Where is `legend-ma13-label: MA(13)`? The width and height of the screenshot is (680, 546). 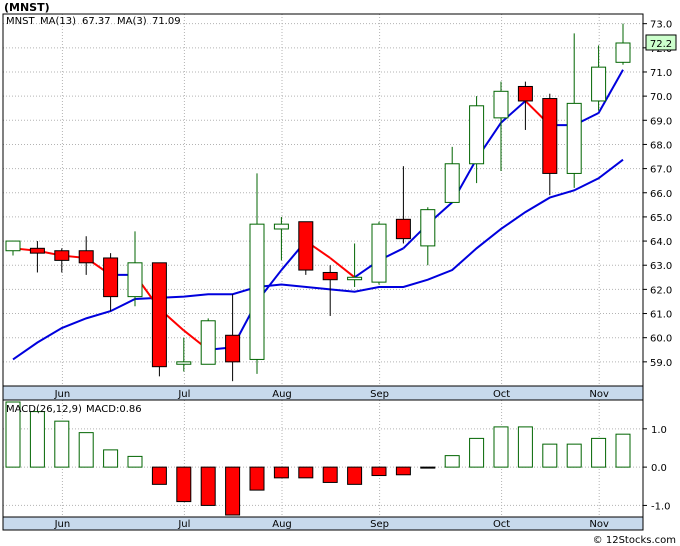 legend-ma13-label: MA(13) is located at coordinates (58, 21).